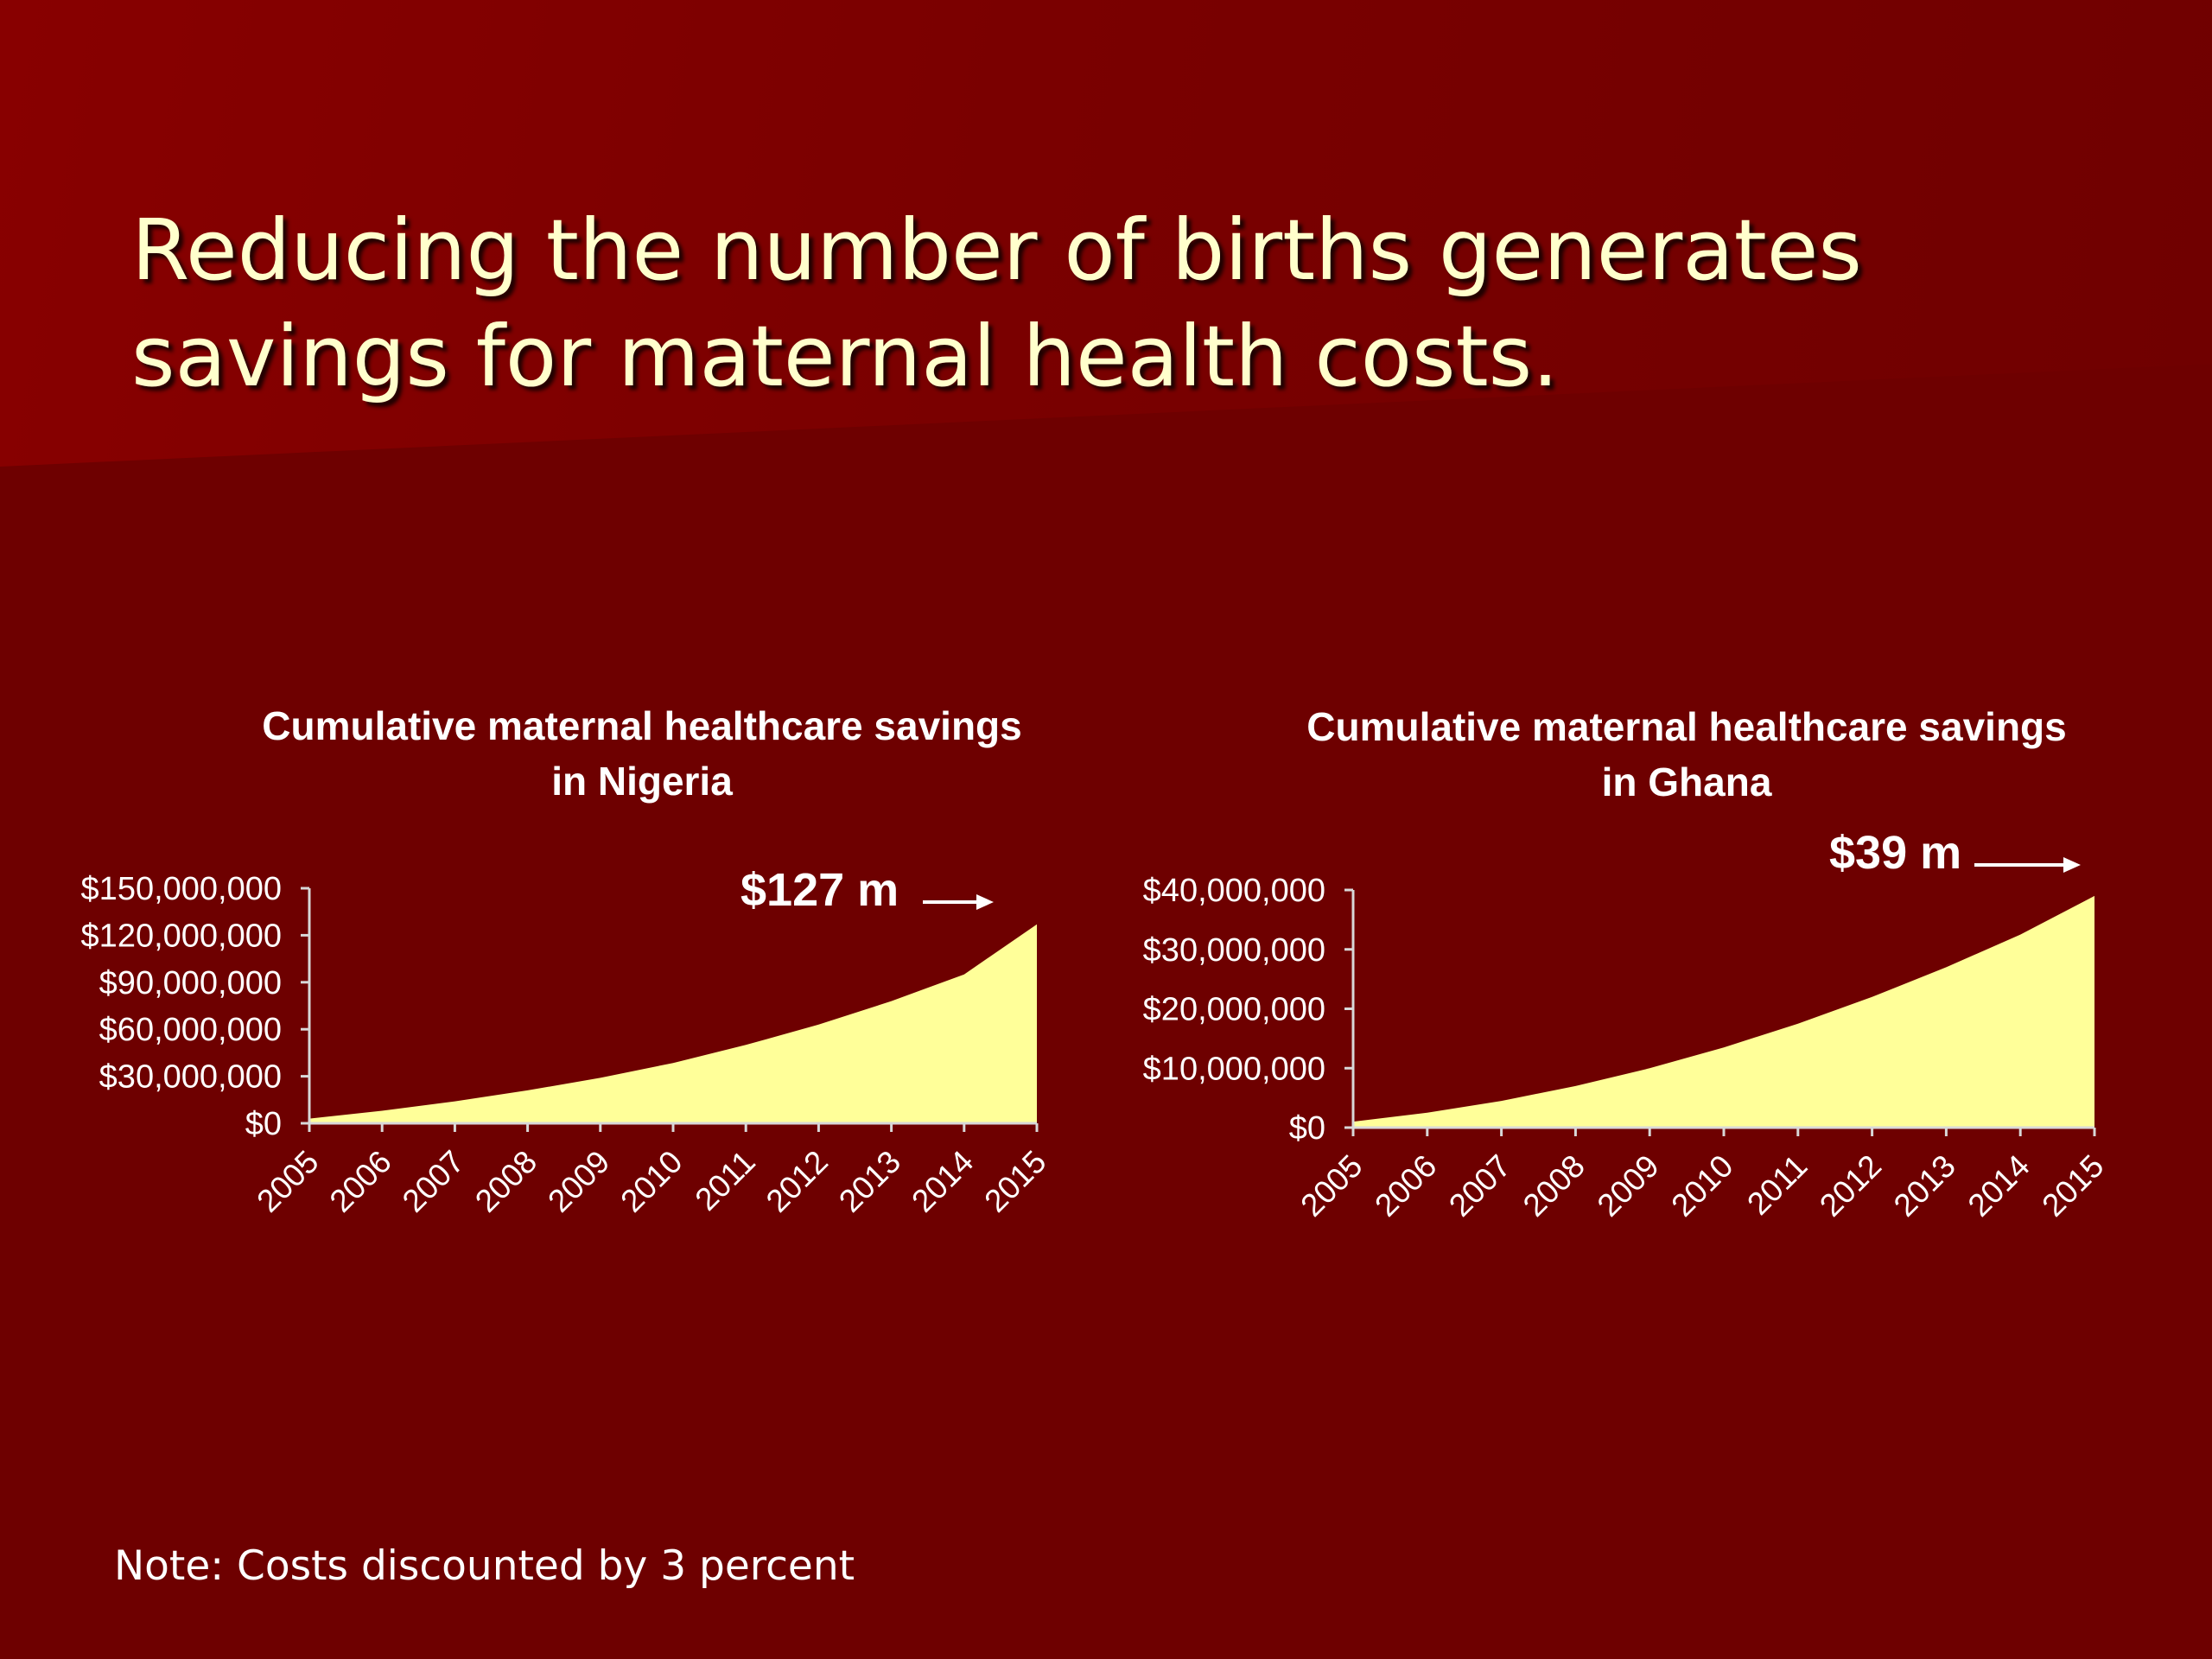 The height and width of the screenshot is (1659, 2212). Describe the element at coordinates (1687, 782) in the screenshot. I see `chart-title-line: in Ghana` at that location.